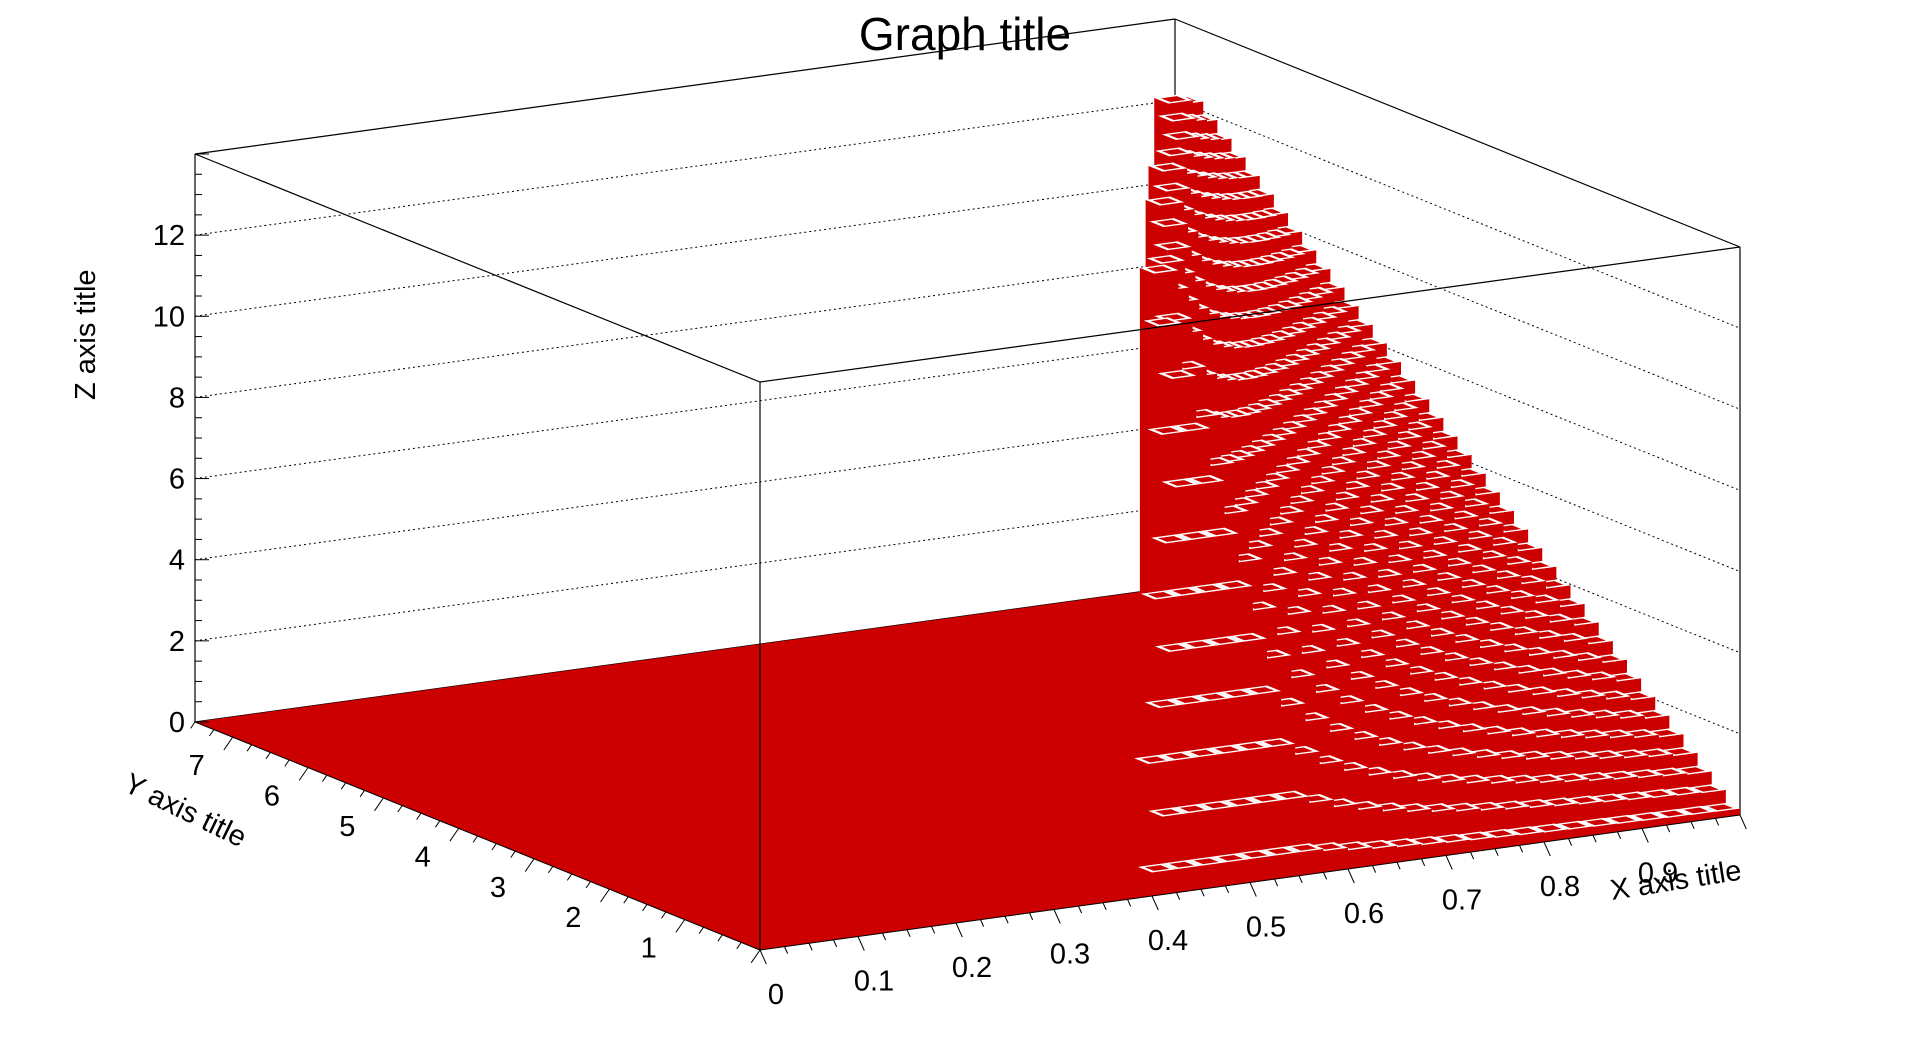  I want to click on x-tick-label: 0.7, so click(1462, 901).